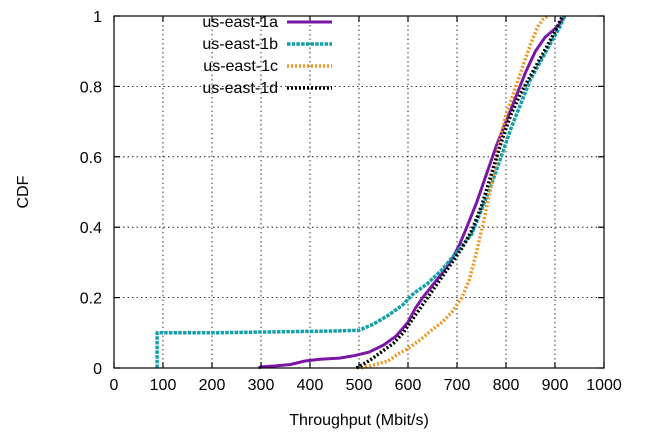 This screenshot has height=434, width=646. What do you see at coordinates (240, 44) in the screenshot?
I see `legend-label: us-east-1b` at bounding box center [240, 44].